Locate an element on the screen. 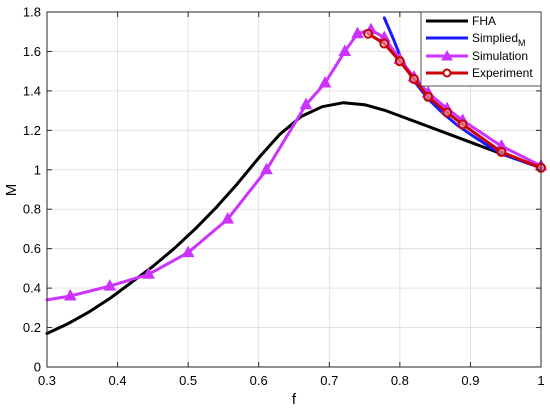  legend: FHA SimpliedM Simulation Experiment is located at coordinates (481, 49).